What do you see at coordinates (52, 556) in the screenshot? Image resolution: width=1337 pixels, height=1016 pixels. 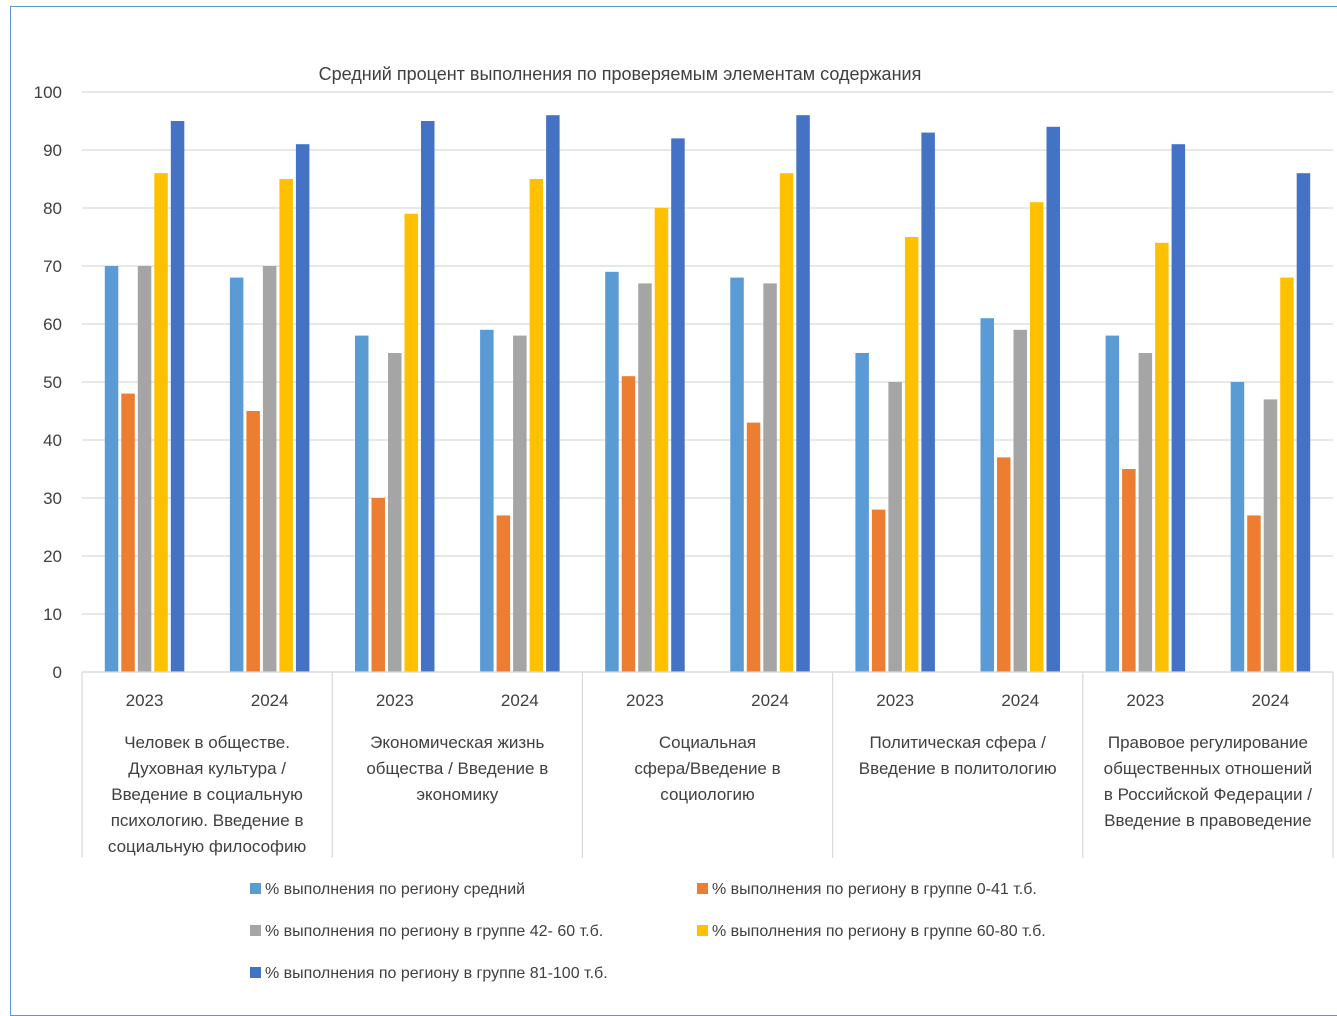 I see `y-tick-label: 20` at bounding box center [52, 556].